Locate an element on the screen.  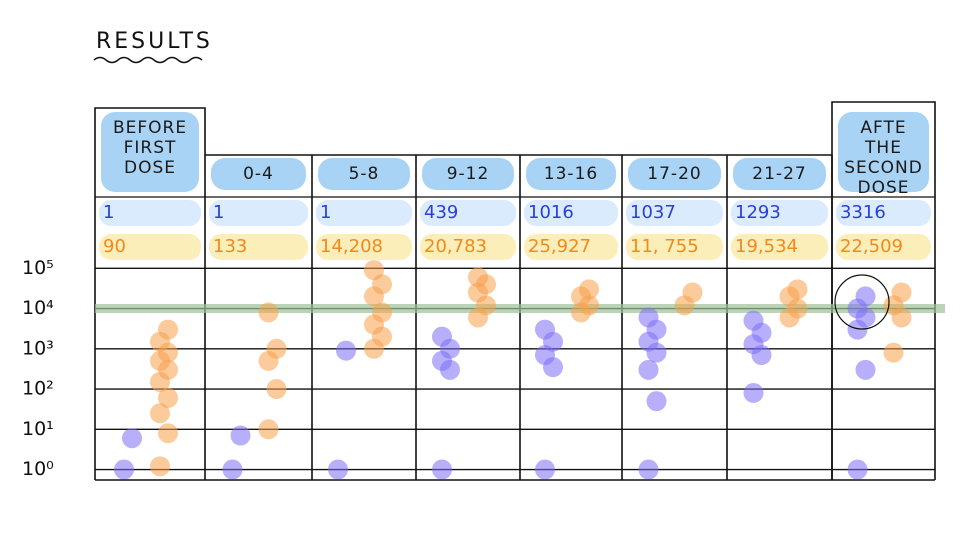
column-header: 21-27 is located at coordinates (779, 174).